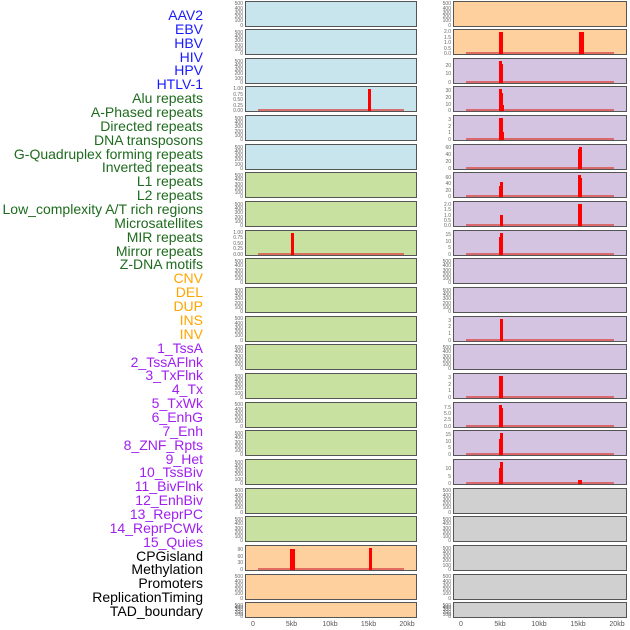  Describe the element at coordinates (166, 361) in the screenshot. I see `track-label: 2_TssAFlnk` at that location.